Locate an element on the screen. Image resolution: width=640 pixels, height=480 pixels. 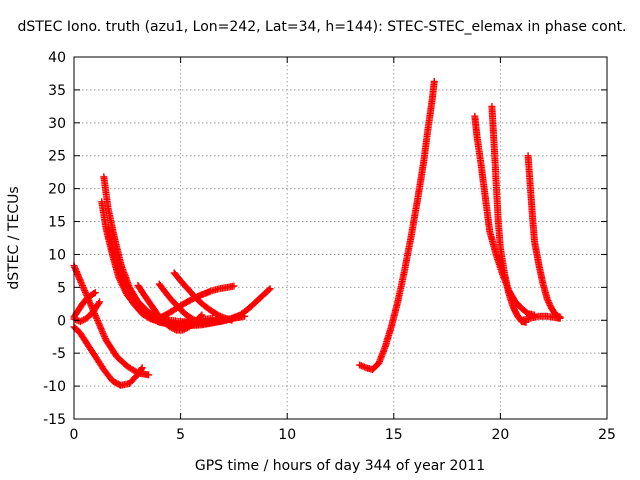
series-16-marks is located at coordinates (509, 214).